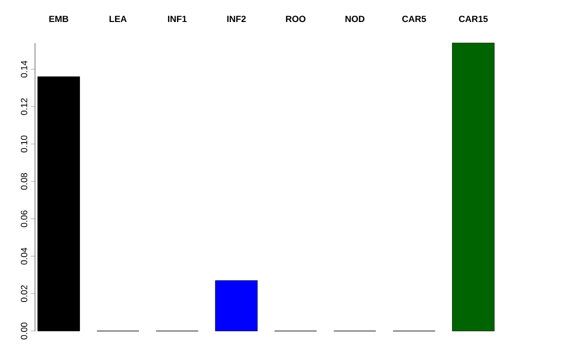 The width and height of the screenshot is (576, 360). I want to click on x-tick-label: EMB, so click(58, 19).